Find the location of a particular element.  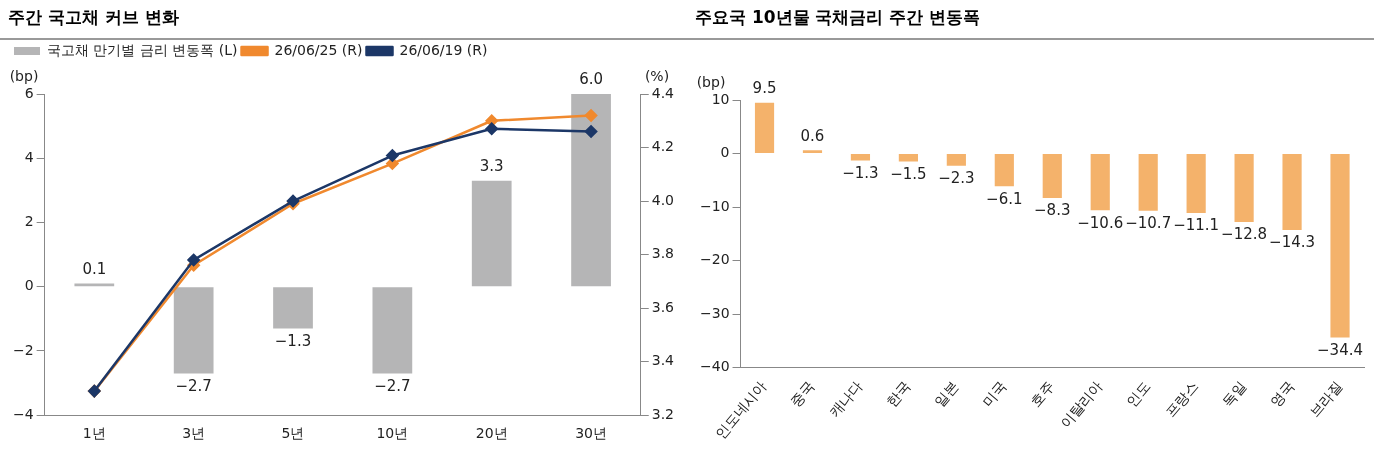

data-label: 3.3 is located at coordinates (491, 166).